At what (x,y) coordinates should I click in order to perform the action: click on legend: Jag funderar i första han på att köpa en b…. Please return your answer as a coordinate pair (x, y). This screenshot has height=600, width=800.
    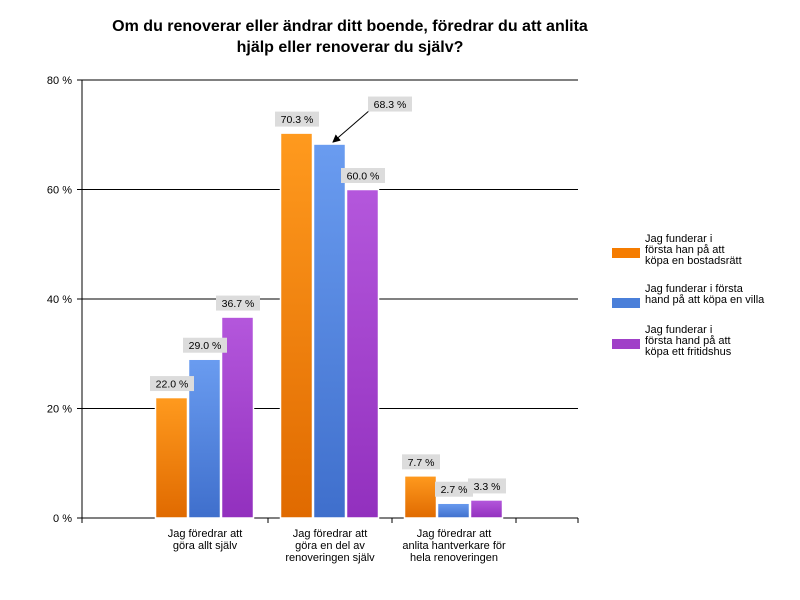
    Looking at the image, I should click on (704, 304).